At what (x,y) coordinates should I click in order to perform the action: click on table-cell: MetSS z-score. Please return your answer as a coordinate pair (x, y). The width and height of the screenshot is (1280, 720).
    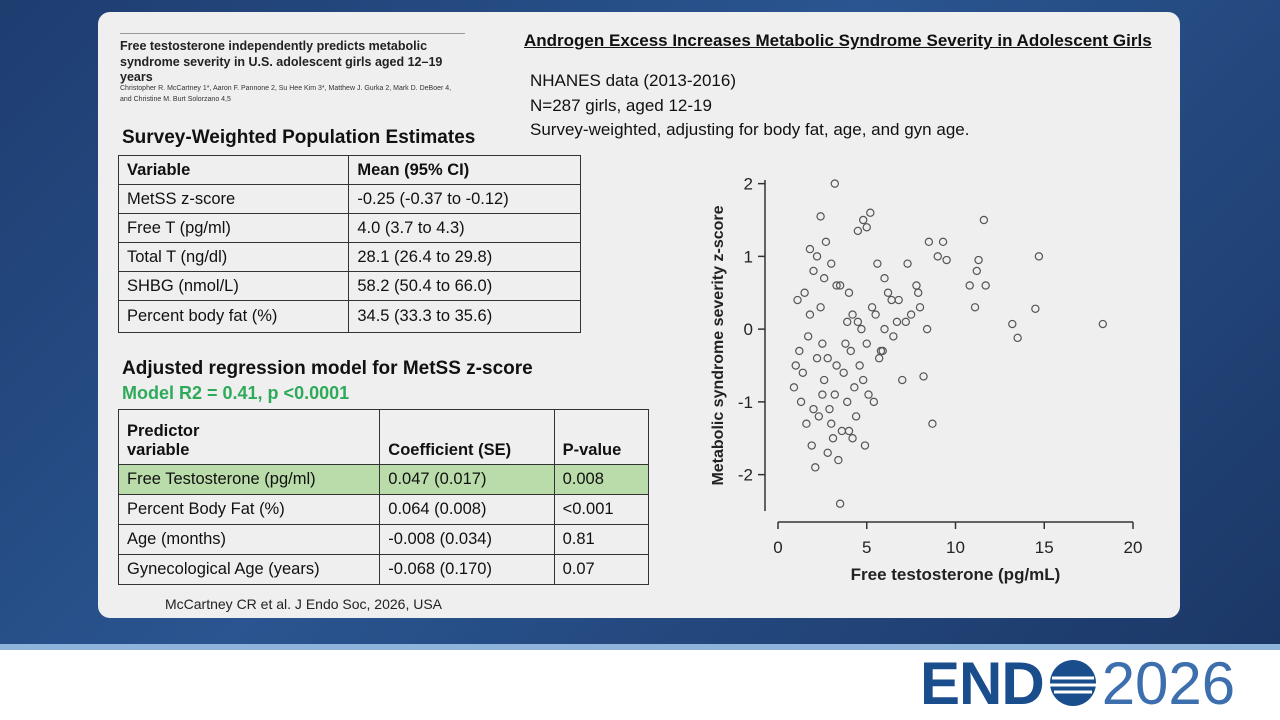
    Looking at the image, I should click on (233, 199).